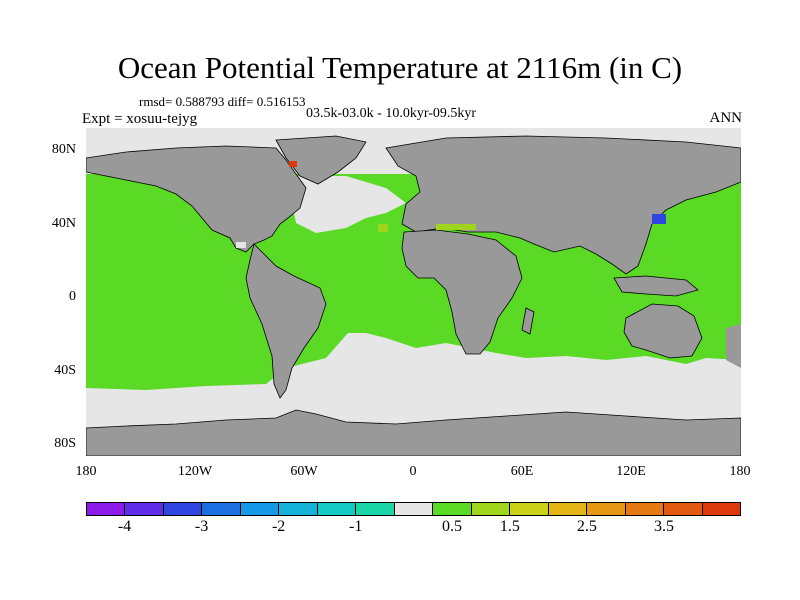  I want to click on lon-tick-180e: 180, so click(740, 471).